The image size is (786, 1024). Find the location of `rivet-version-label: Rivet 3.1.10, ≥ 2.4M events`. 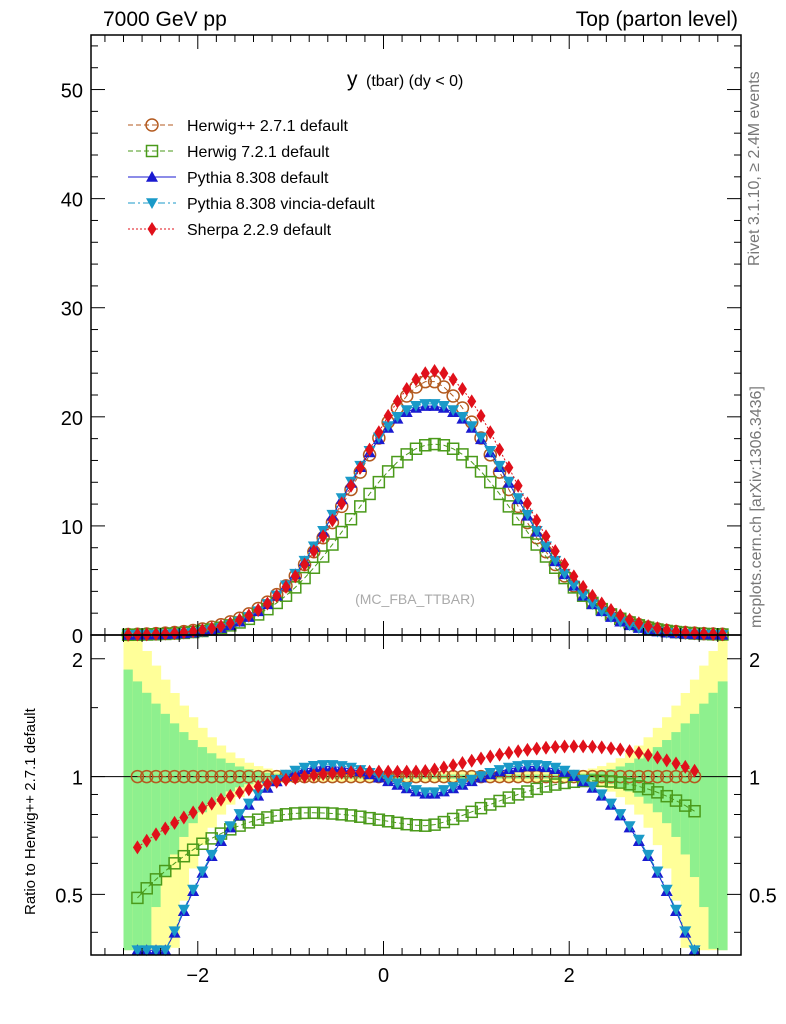

rivet-version-label: Rivet 3.1.10, ≥ 2.4M events is located at coordinates (754, 168).